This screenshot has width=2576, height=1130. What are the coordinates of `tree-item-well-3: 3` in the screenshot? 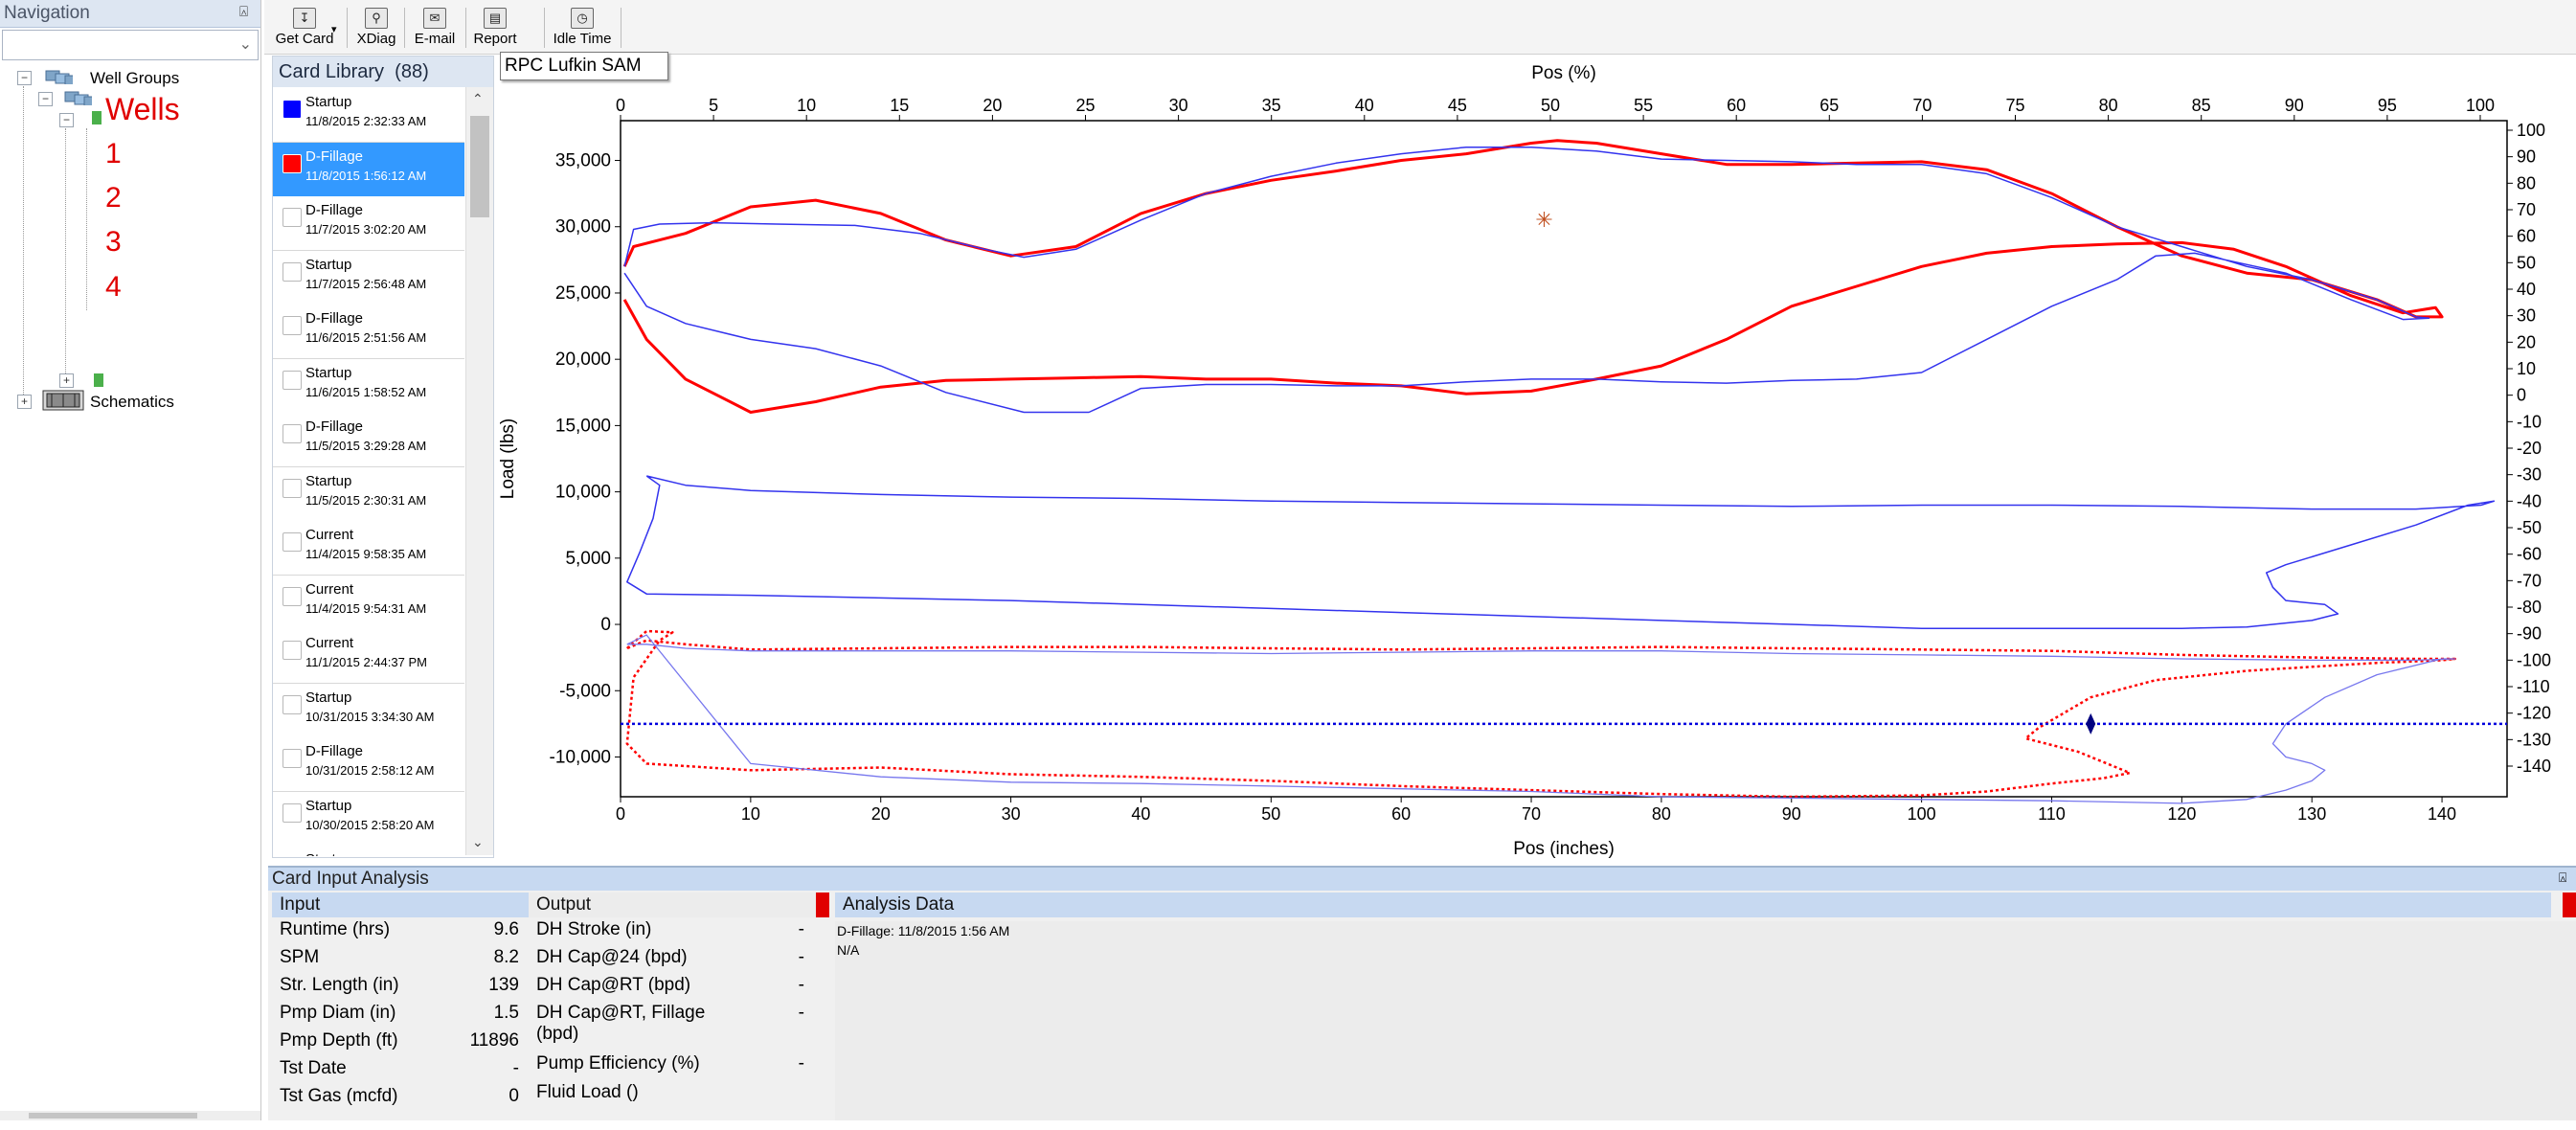 It's located at (113, 242).